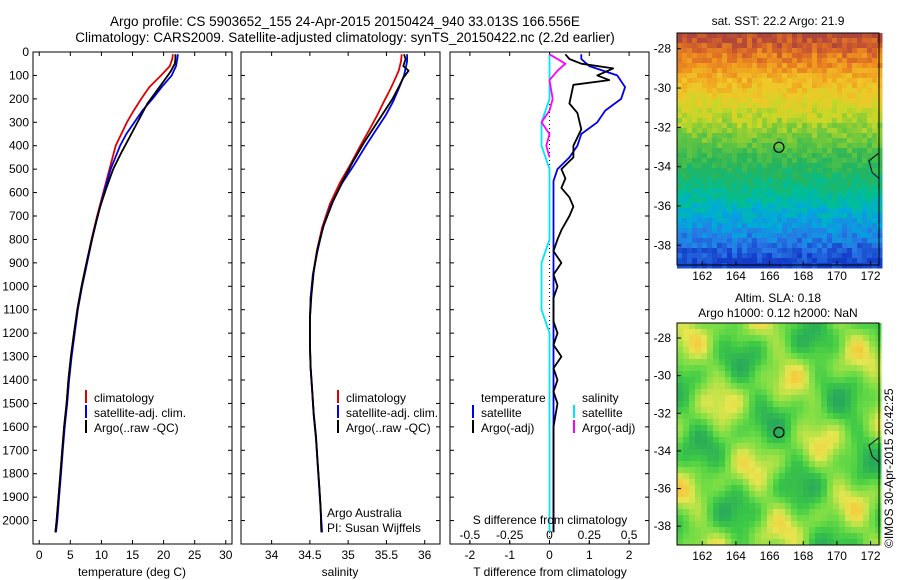 The width and height of the screenshot is (900, 580). What do you see at coordinates (340, 572) in the screenshot?
I see `salinity-axis-label: salinity` at bounding box center [340, 572].